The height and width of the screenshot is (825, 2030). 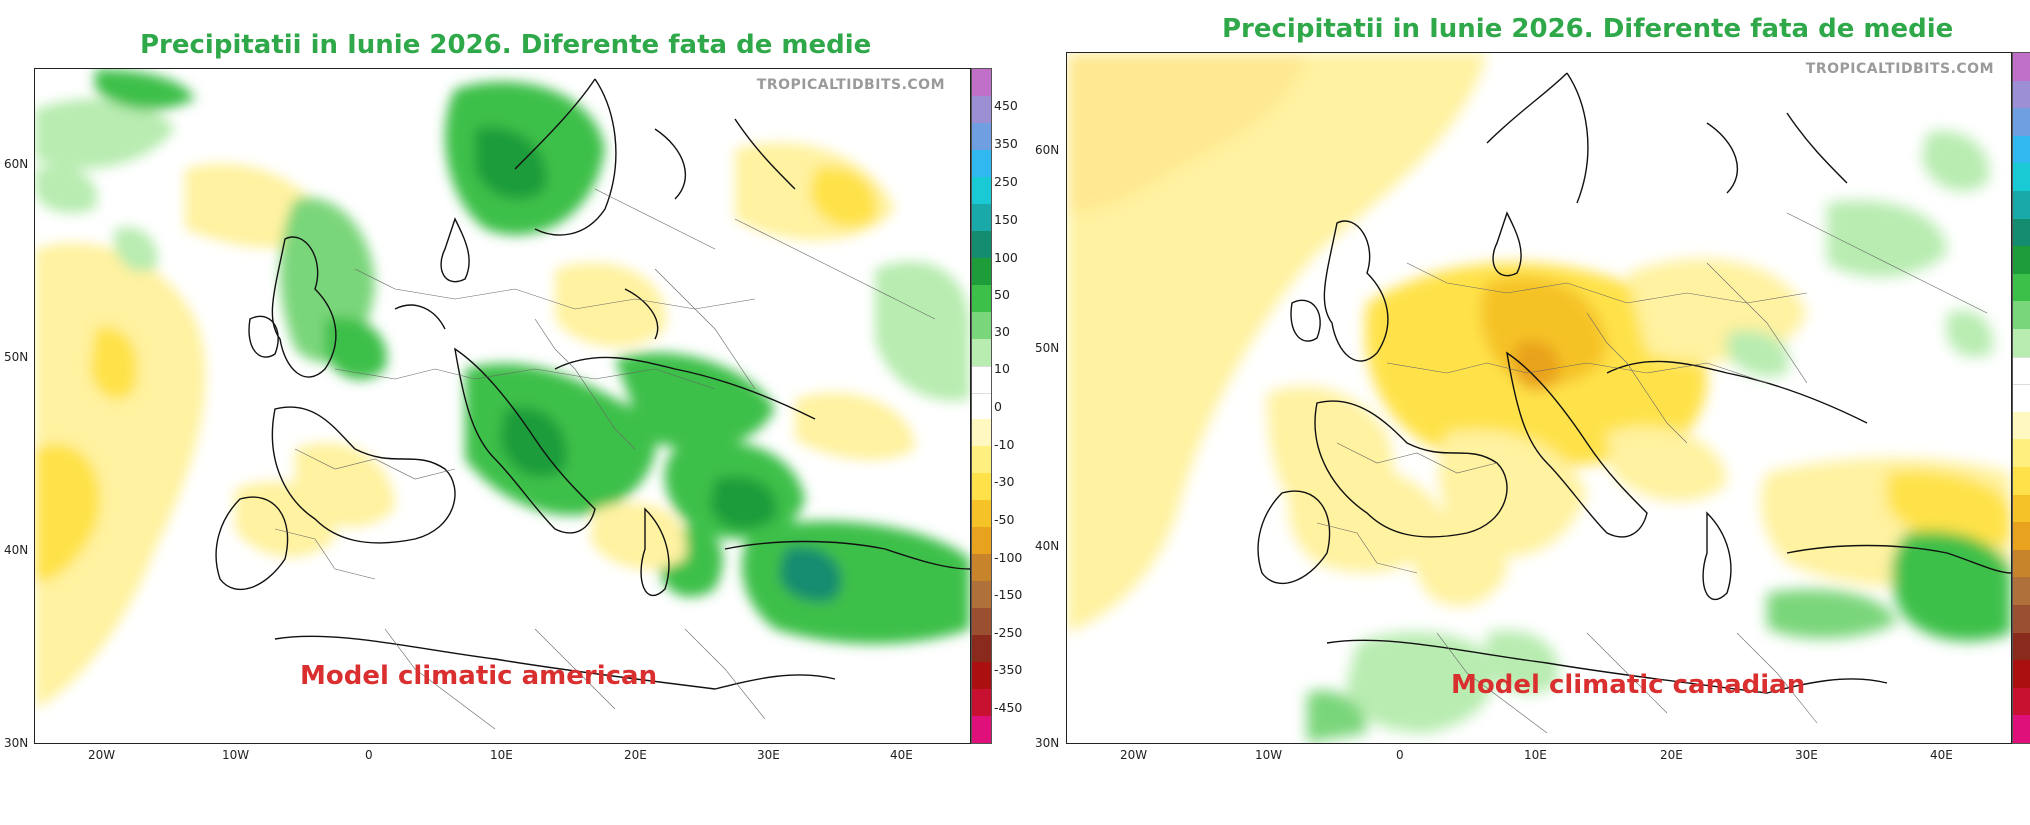 I want to click on colorbar-label: 250, so click(x=1006, y=181).